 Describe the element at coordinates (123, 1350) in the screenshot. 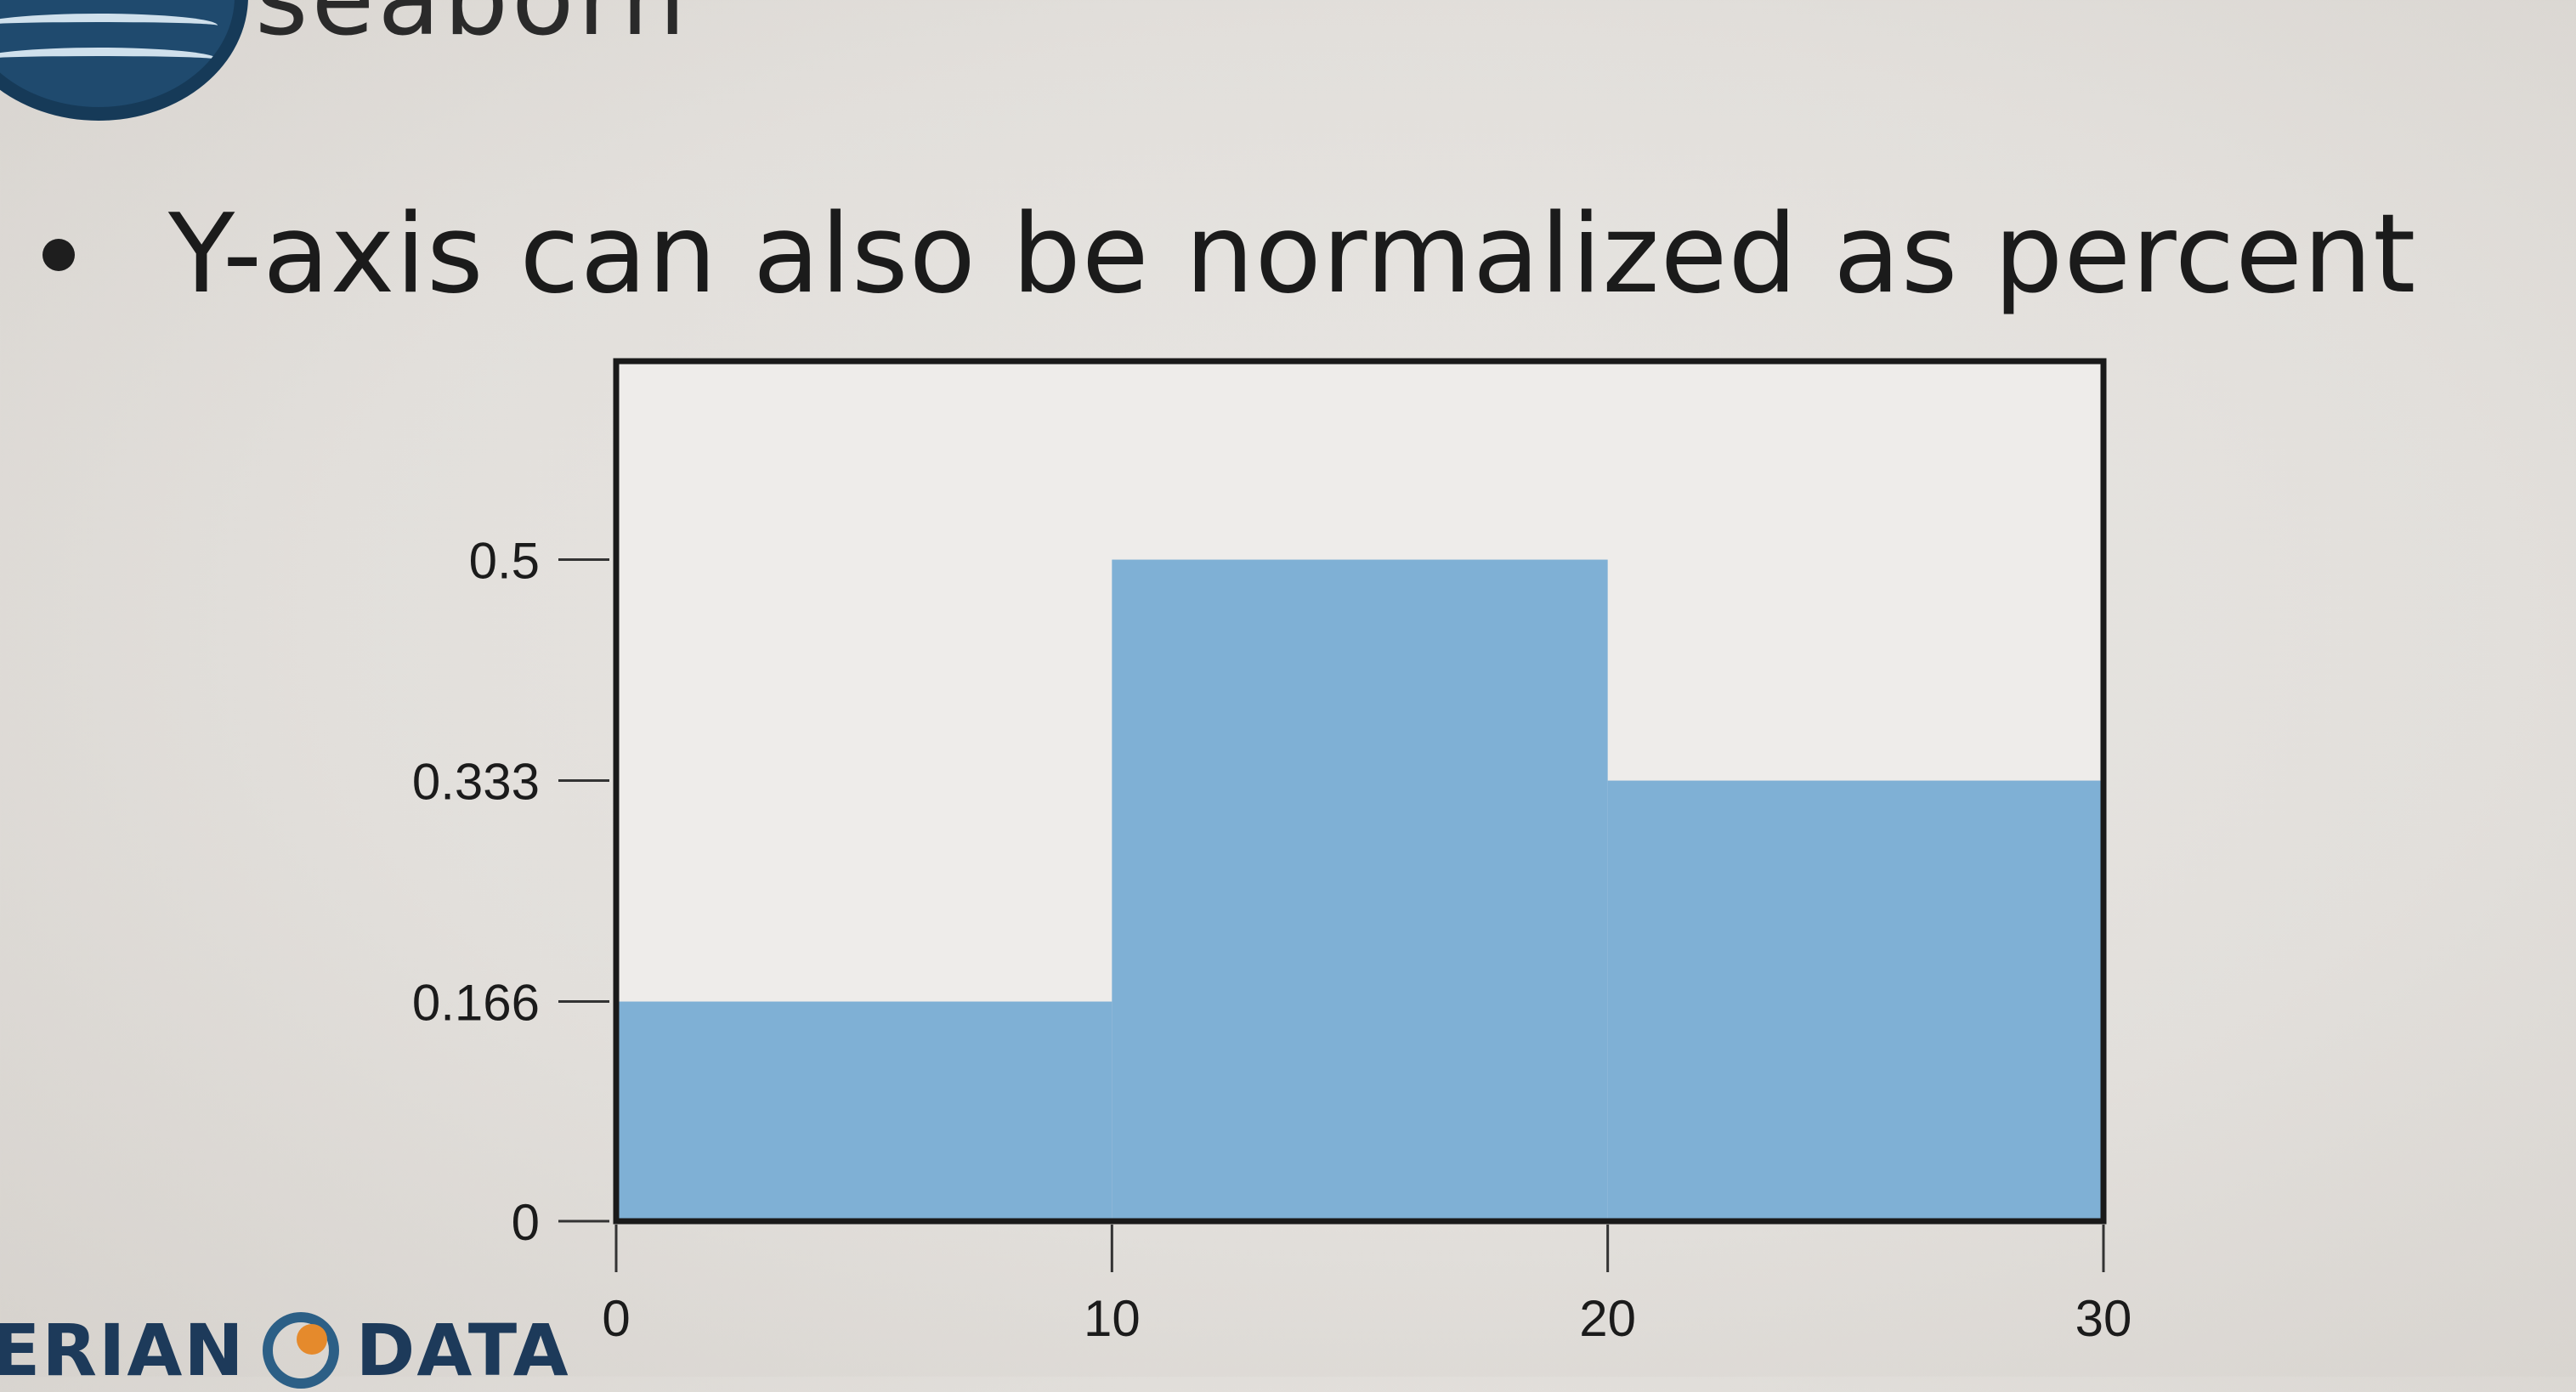

I see `brand-text-left: ERIAN` at that location.